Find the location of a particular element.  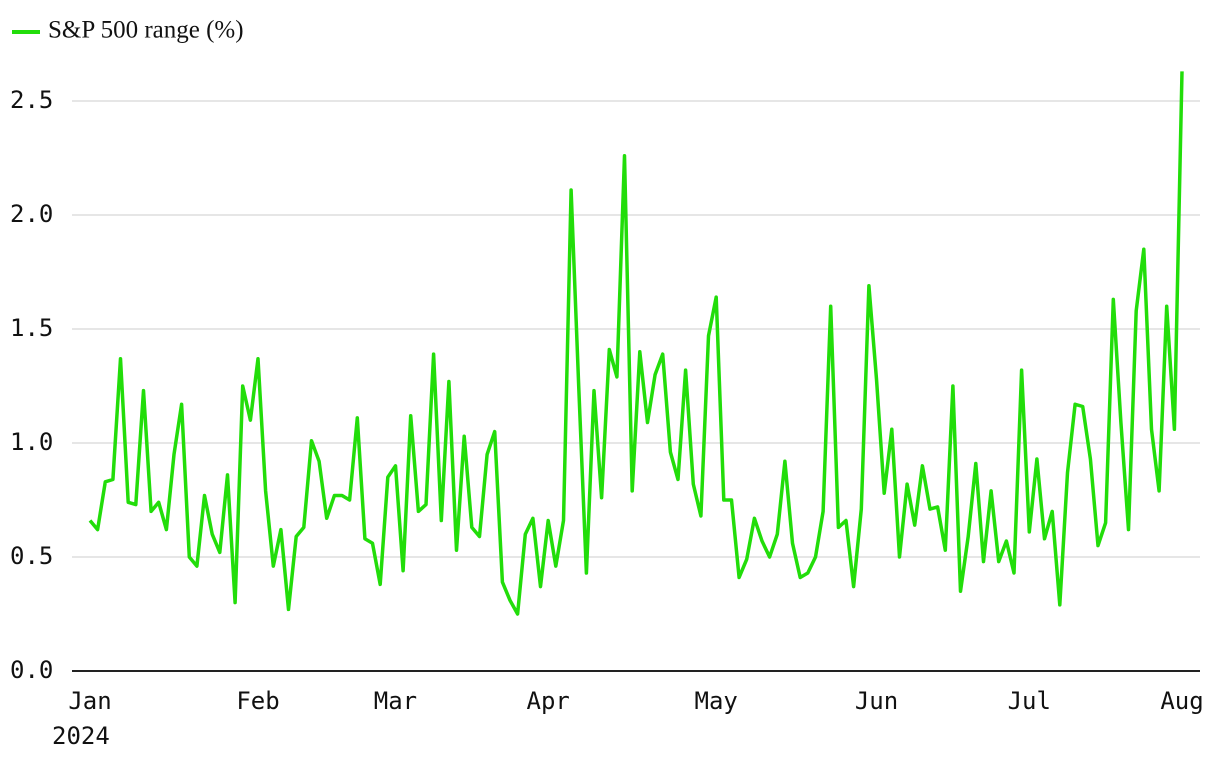

x-tick-label: May is located at coordinates (716, 701).